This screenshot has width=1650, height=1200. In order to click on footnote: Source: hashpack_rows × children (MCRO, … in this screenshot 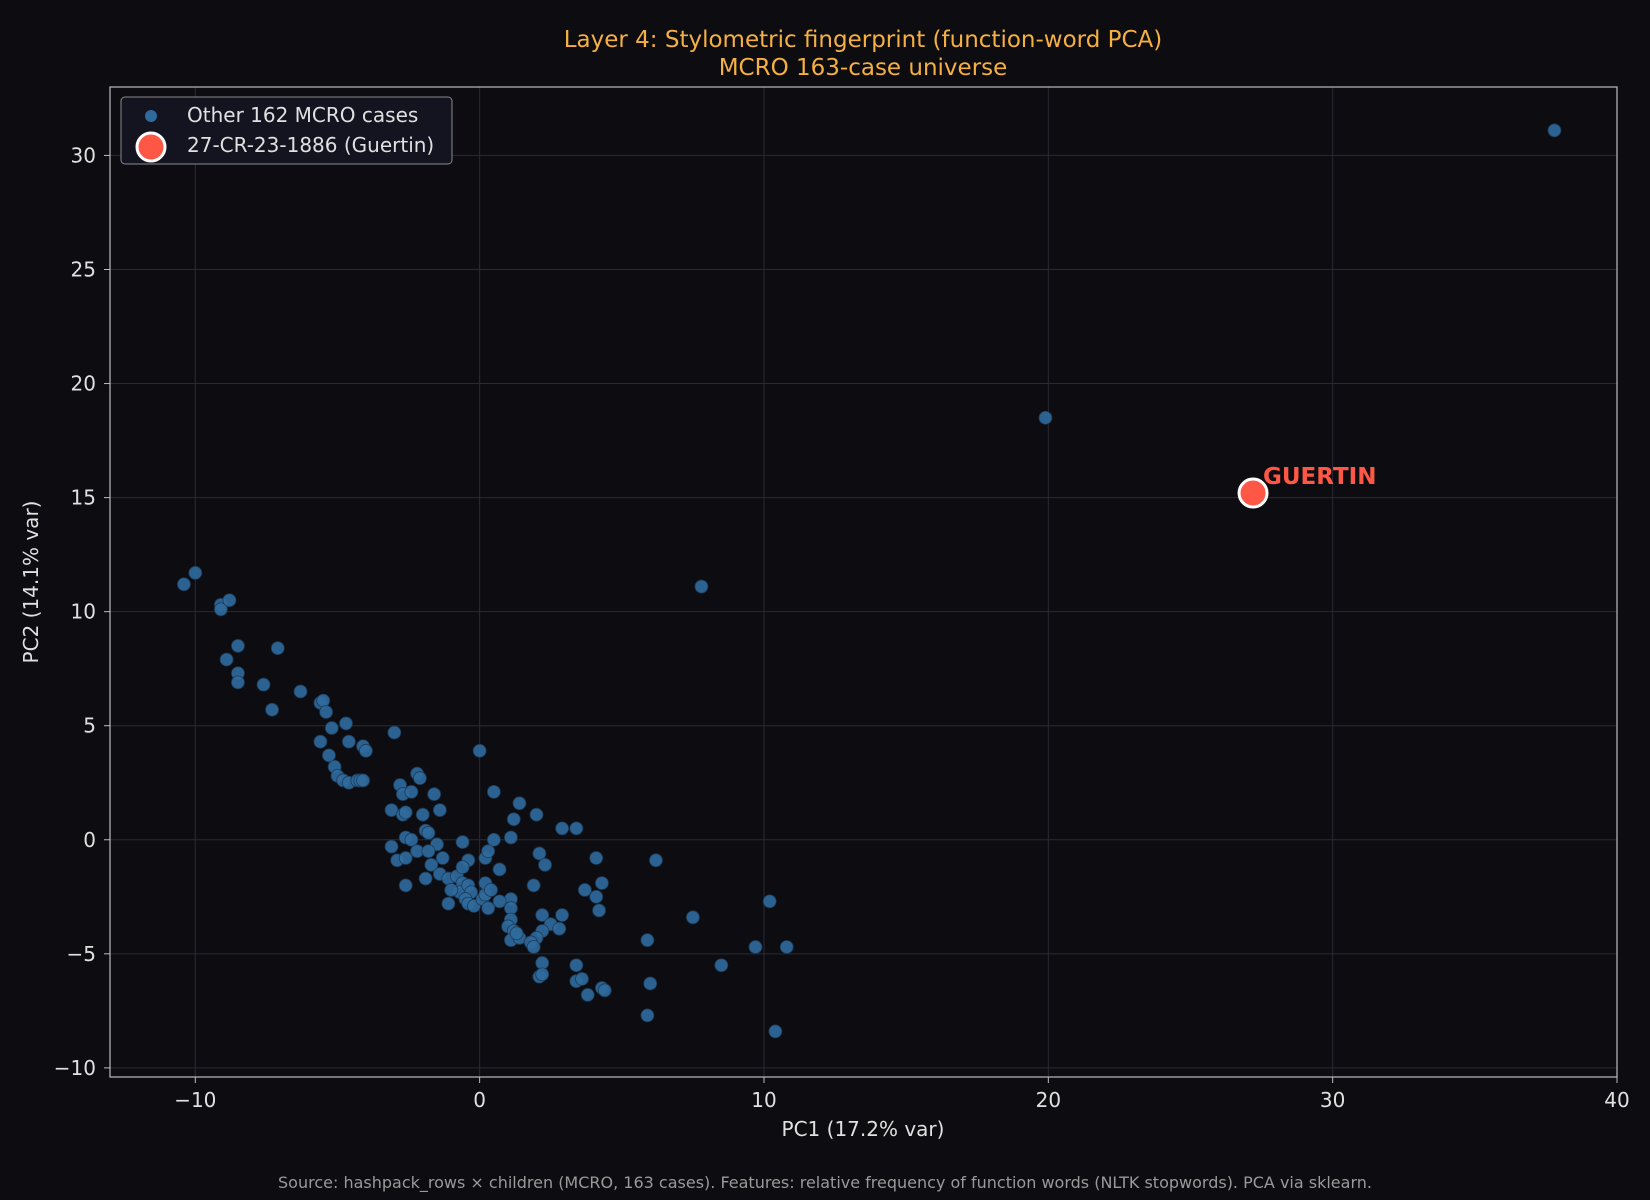, I will do `click(825, 1183)`.